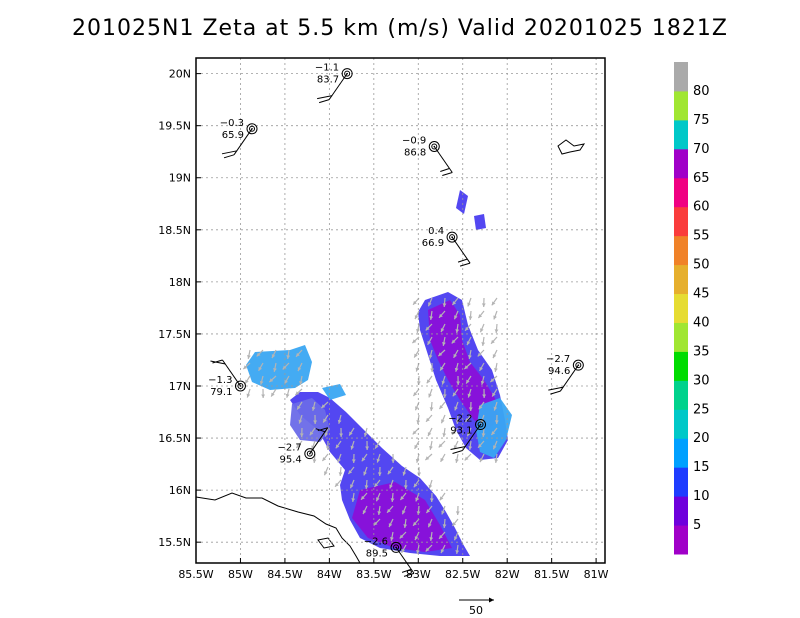  What do you see at coordinates (180, 282) in the screenshot?
I see `y-tick-label: 18N` at bounding box center [180, 282].